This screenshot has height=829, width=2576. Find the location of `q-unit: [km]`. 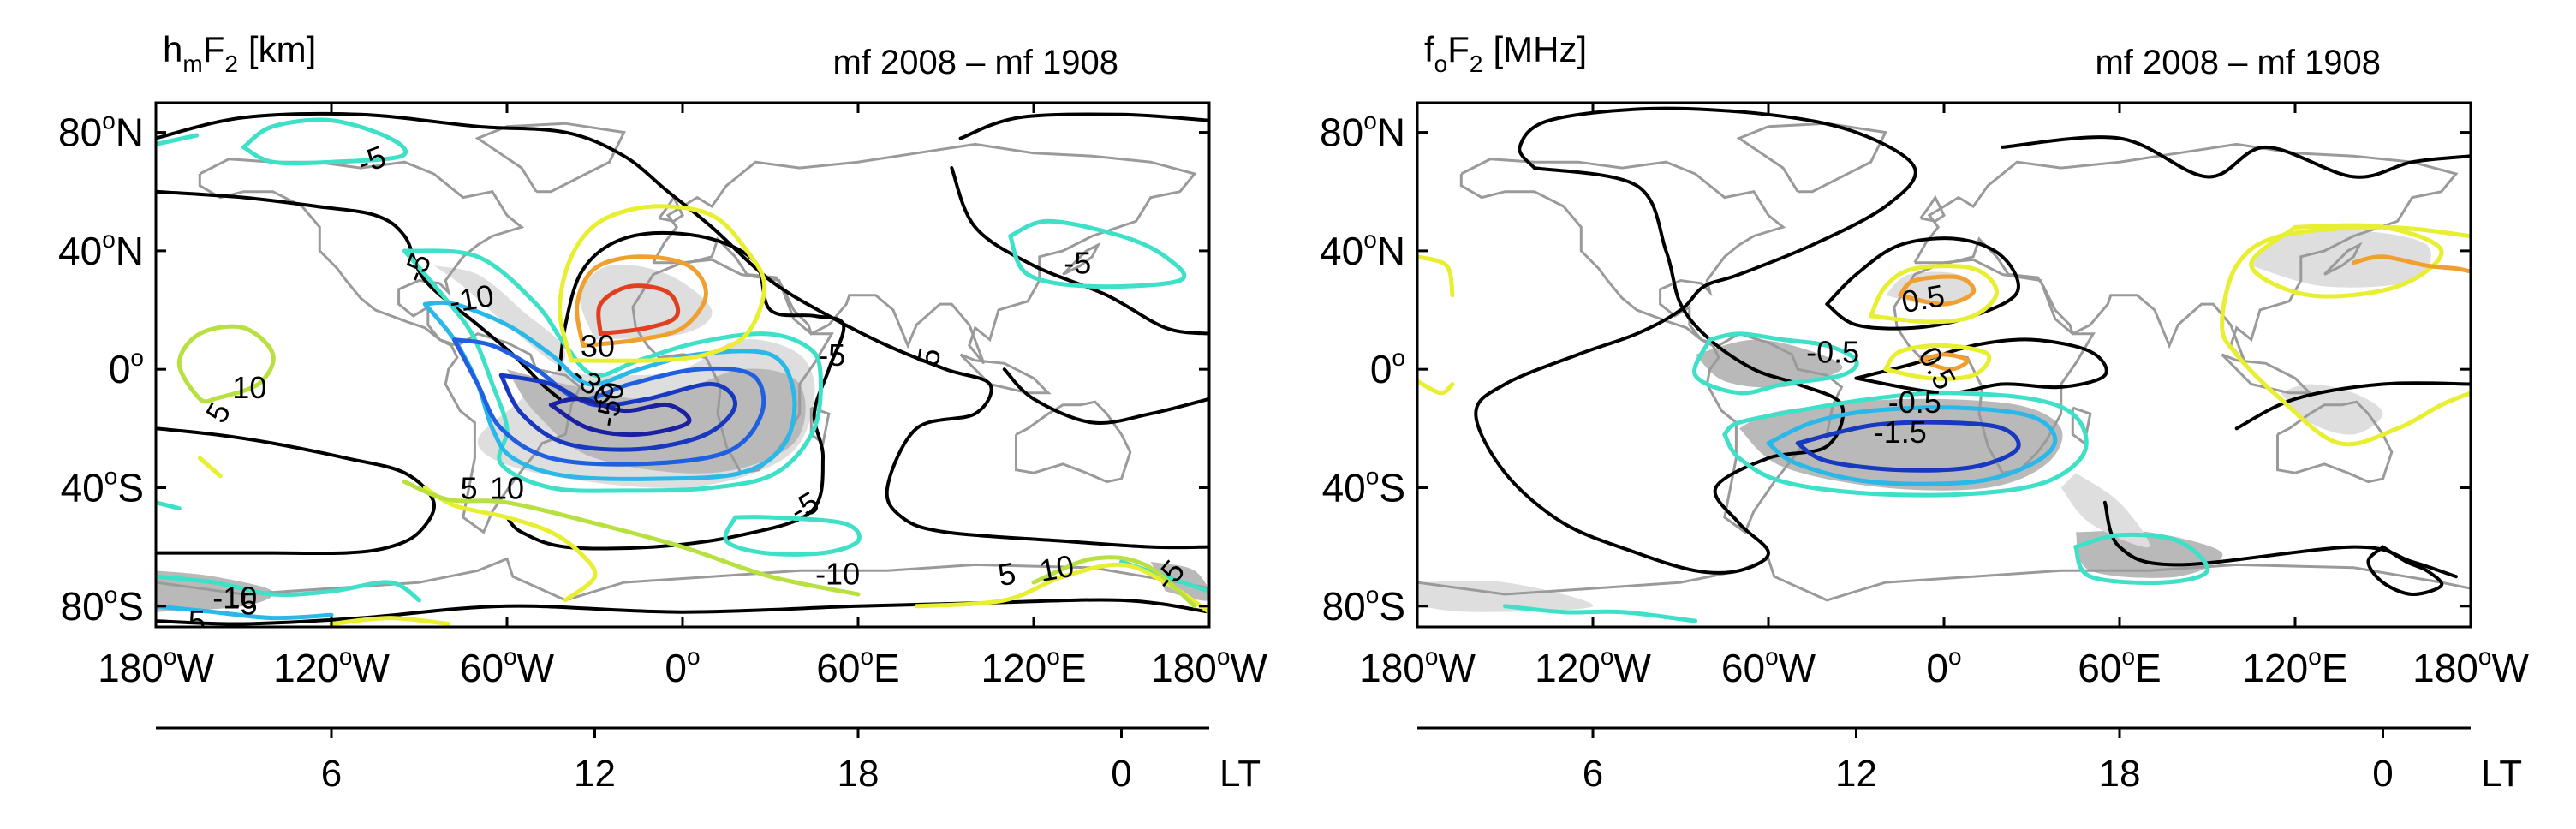

q-unit: [km] is located at coordinates (282, 49).